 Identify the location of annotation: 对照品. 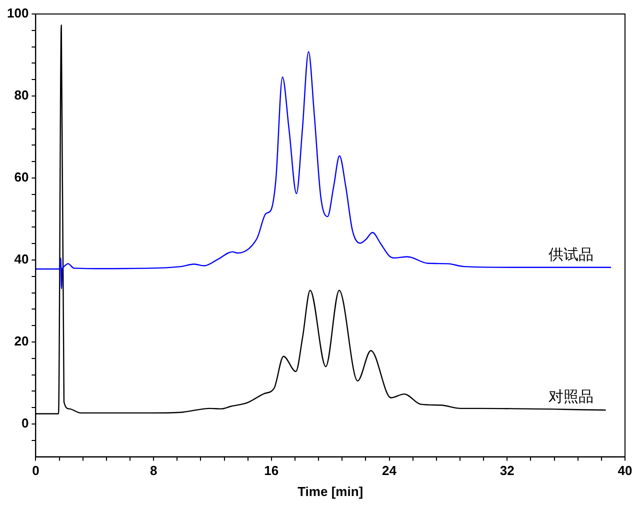
(571, 397).